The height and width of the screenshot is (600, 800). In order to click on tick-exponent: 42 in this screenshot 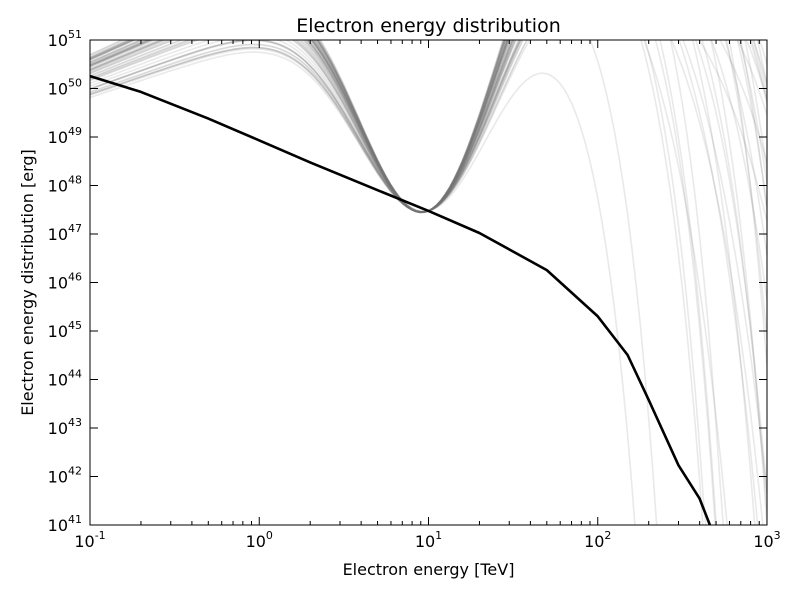, I will do `click(75, 471)`.